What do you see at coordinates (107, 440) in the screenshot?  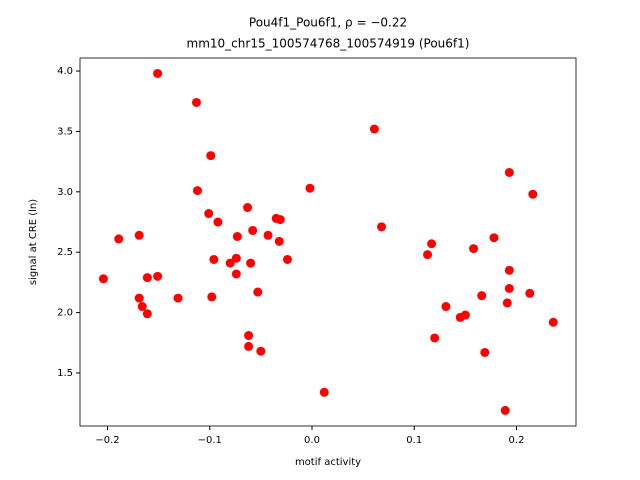 I see `x-tick-label: −0.2` at bounding box center [107, 440].